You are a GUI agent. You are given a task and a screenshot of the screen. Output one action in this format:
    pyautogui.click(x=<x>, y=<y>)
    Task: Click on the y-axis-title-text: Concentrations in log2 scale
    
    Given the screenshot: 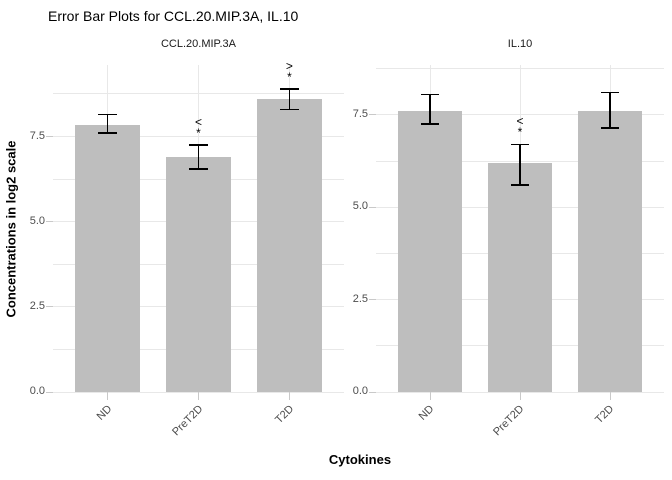 What is the action you would take?
    pyautogui.click(x=11, y=228)
    